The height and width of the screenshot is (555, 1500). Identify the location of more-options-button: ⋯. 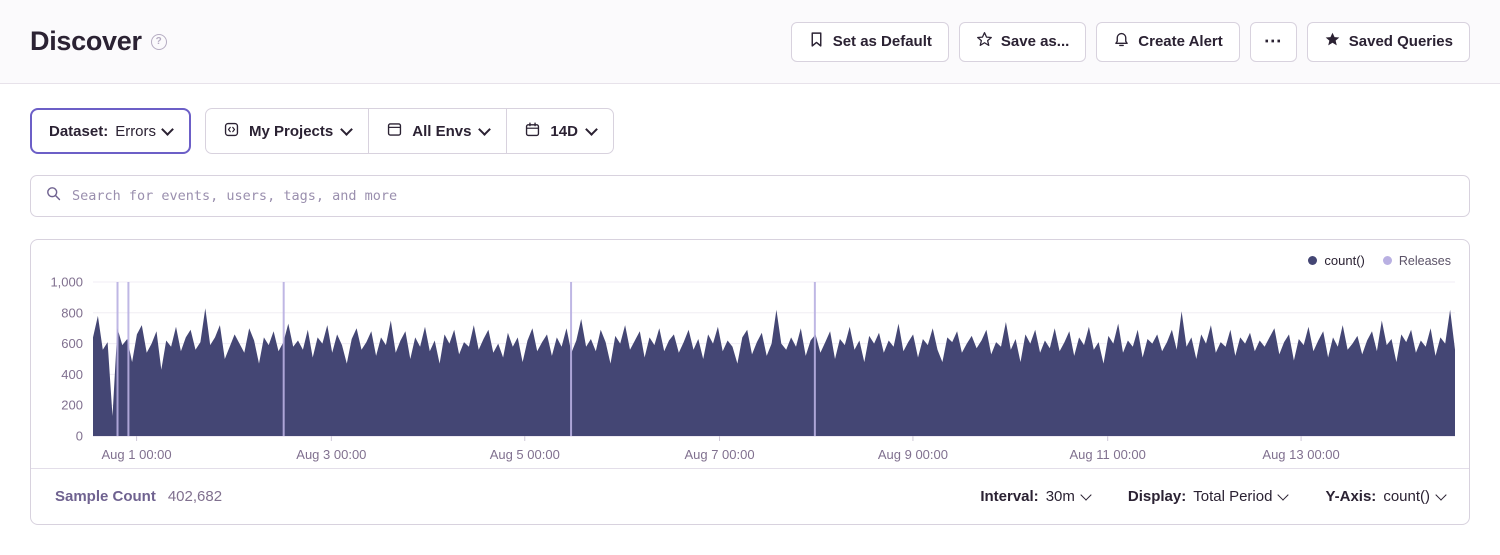
(1273, 41).